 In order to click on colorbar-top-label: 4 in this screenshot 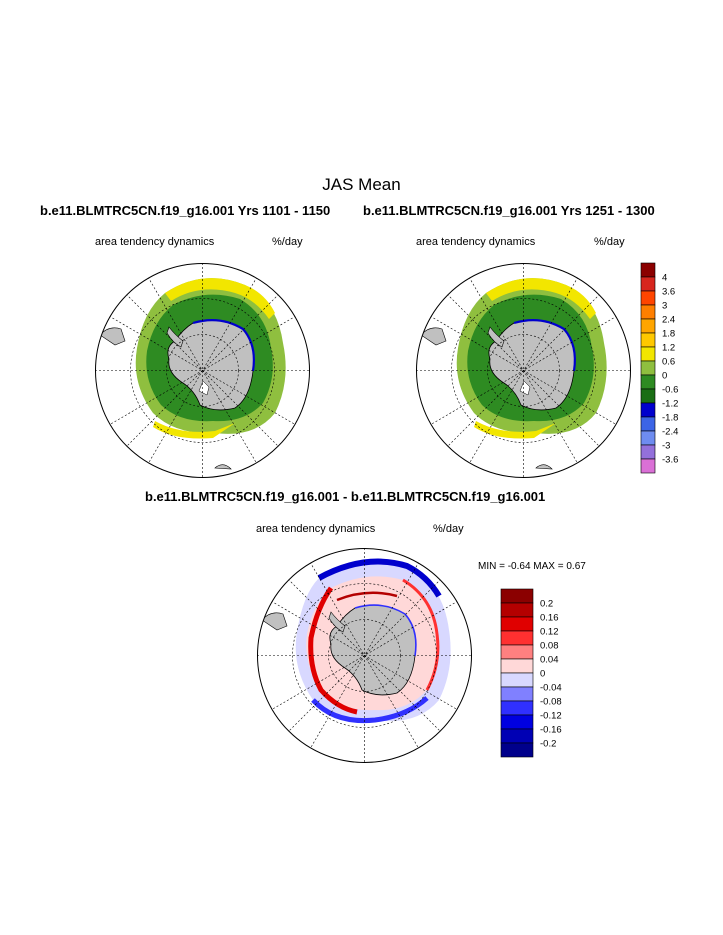, I will do `click(664, 278)`.